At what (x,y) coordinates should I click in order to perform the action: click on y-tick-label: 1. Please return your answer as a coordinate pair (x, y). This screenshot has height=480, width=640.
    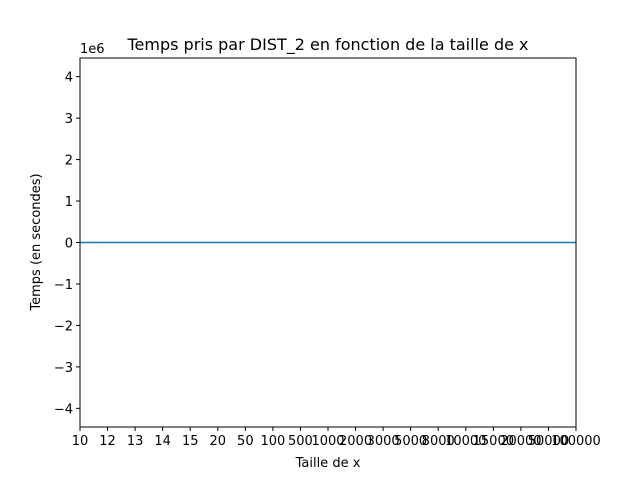
    Looking at the image, I should click on (69, 202).